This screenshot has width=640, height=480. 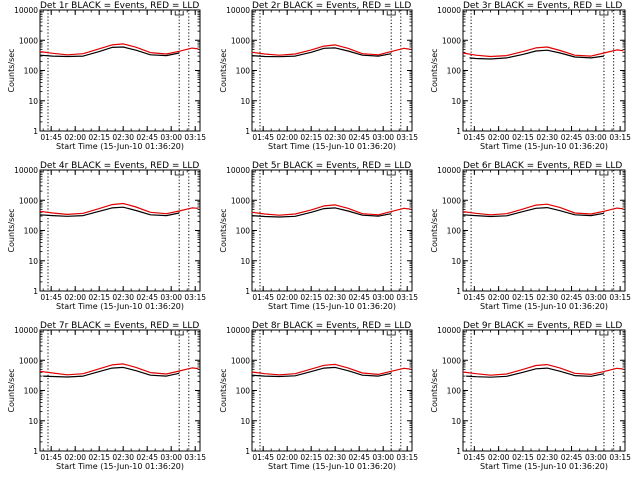 What do you see at coordinates (542, 166) in the screenshot?
I see `chart-title: Det 6r BLACK = Events, RED = LLD` at bounding box center [542, 166].